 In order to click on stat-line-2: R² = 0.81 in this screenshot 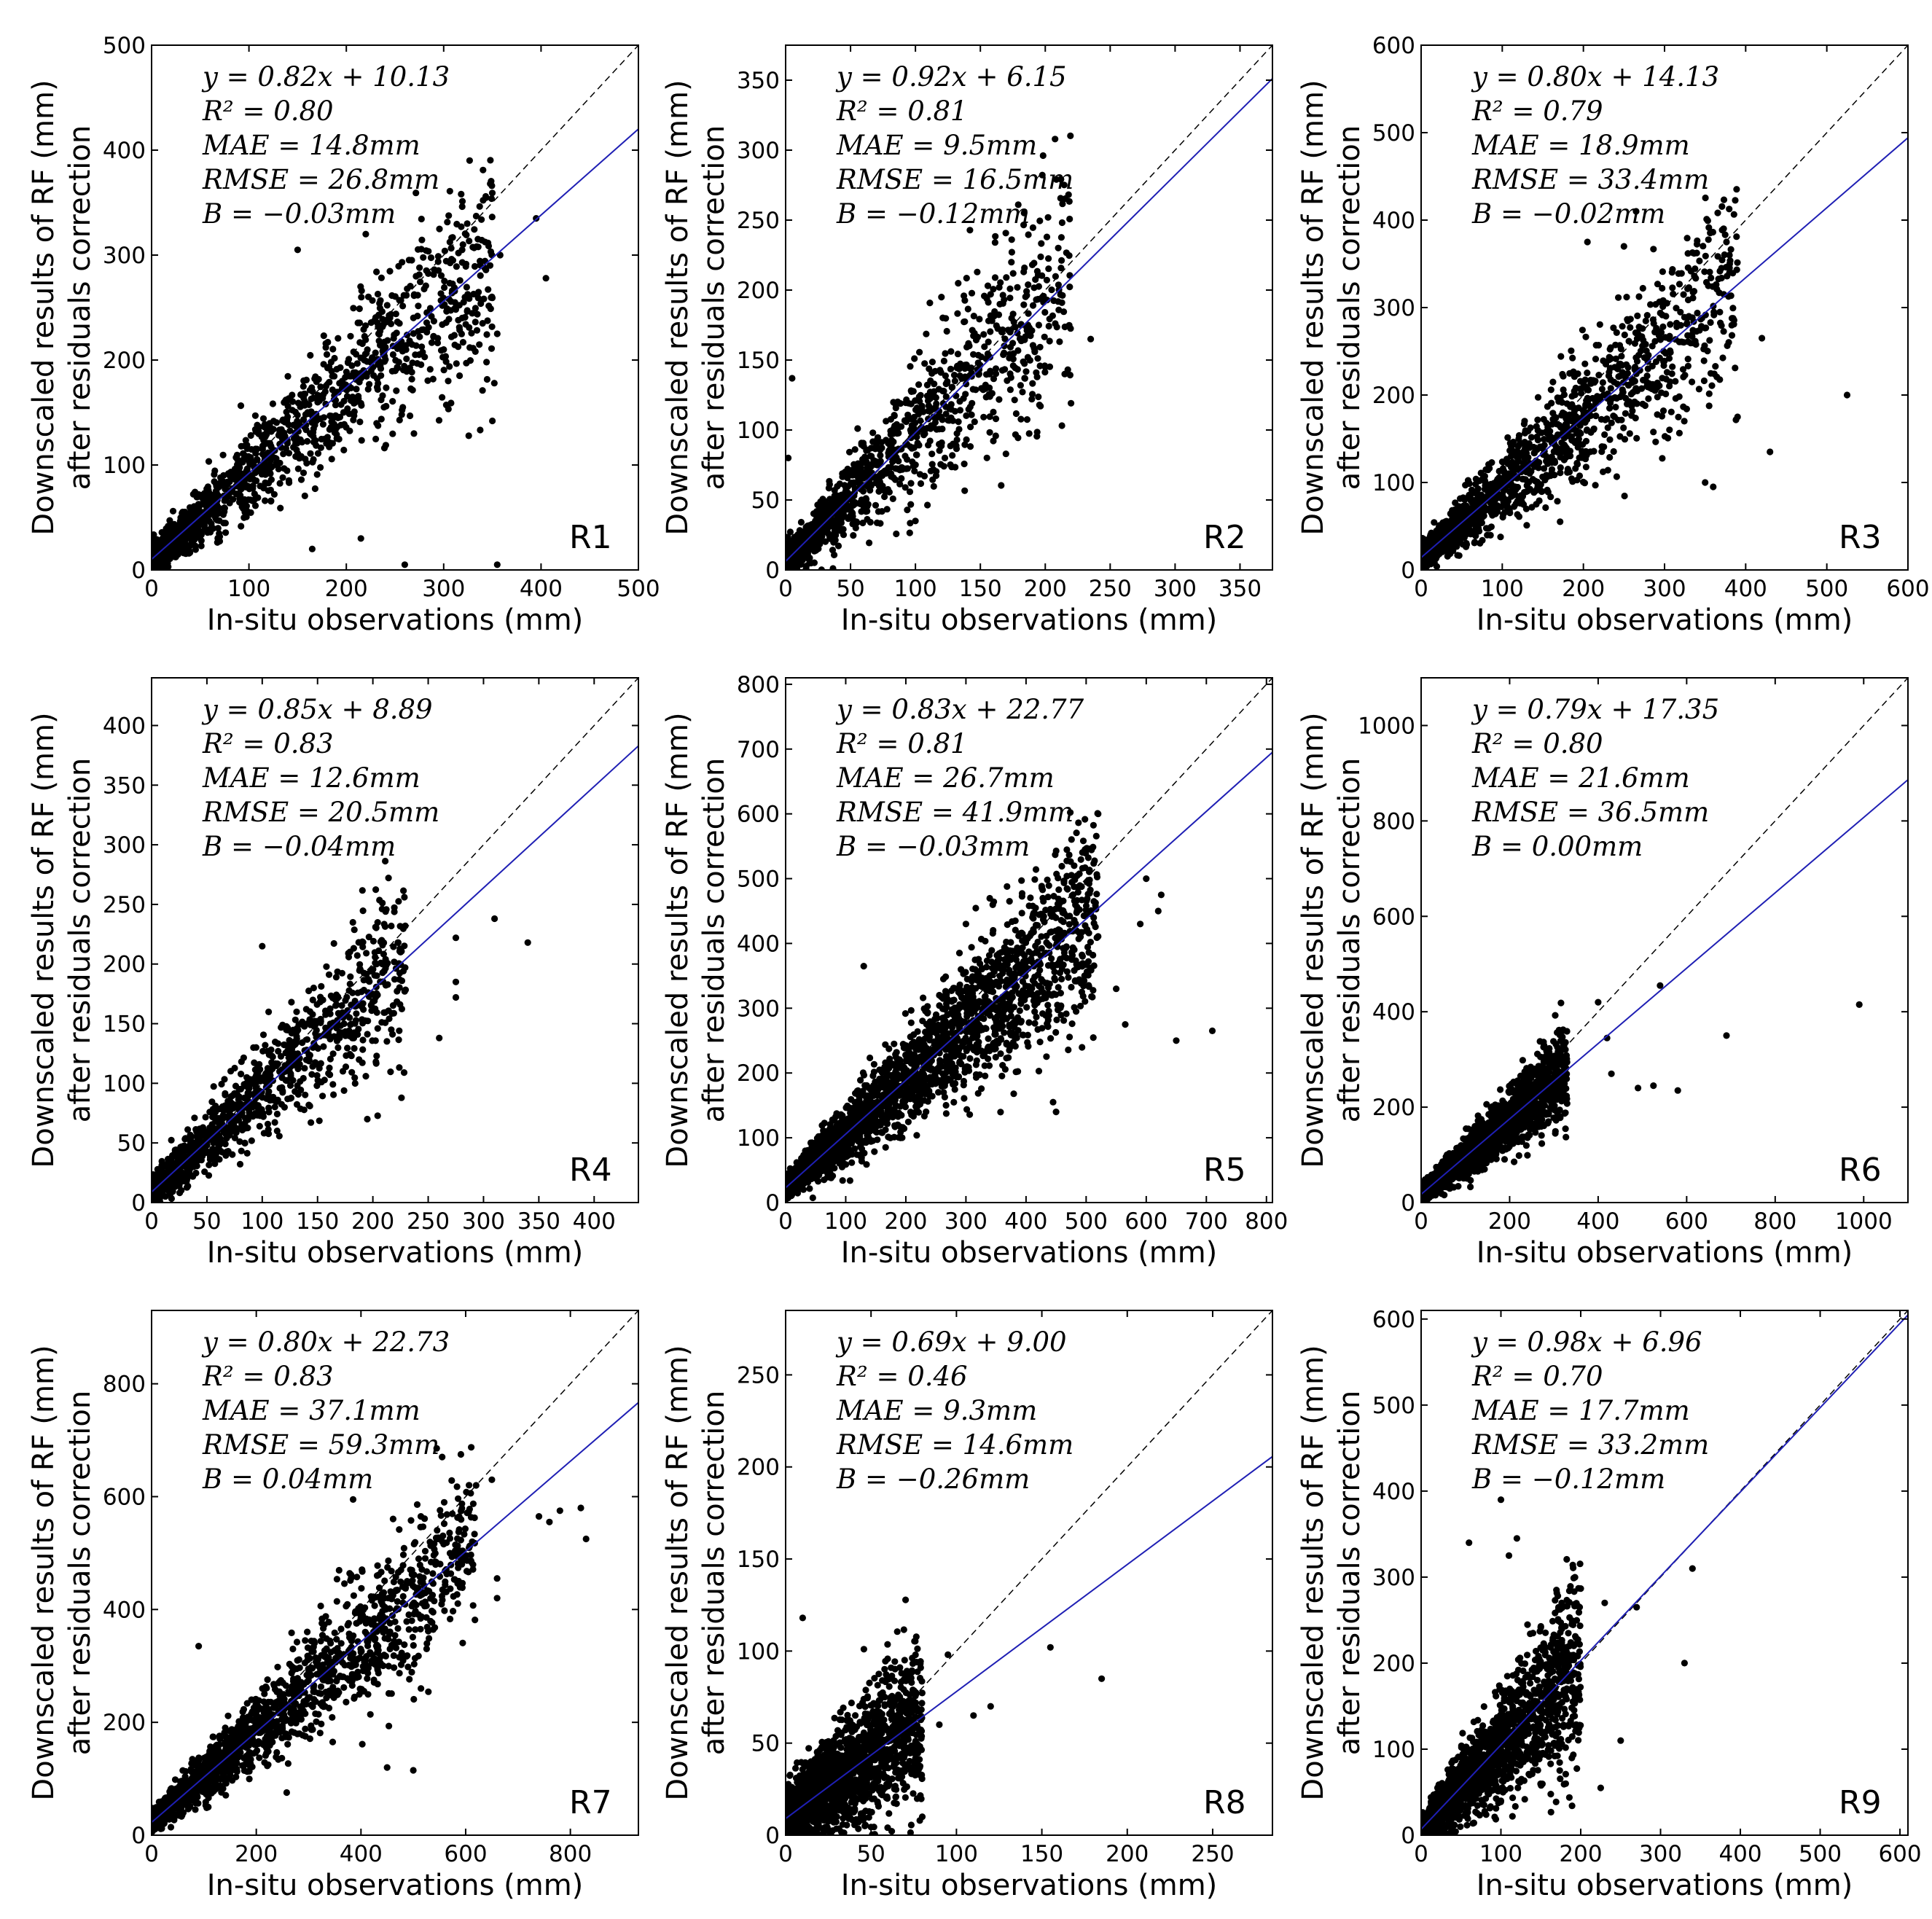, I will do `click(902, 111)`.